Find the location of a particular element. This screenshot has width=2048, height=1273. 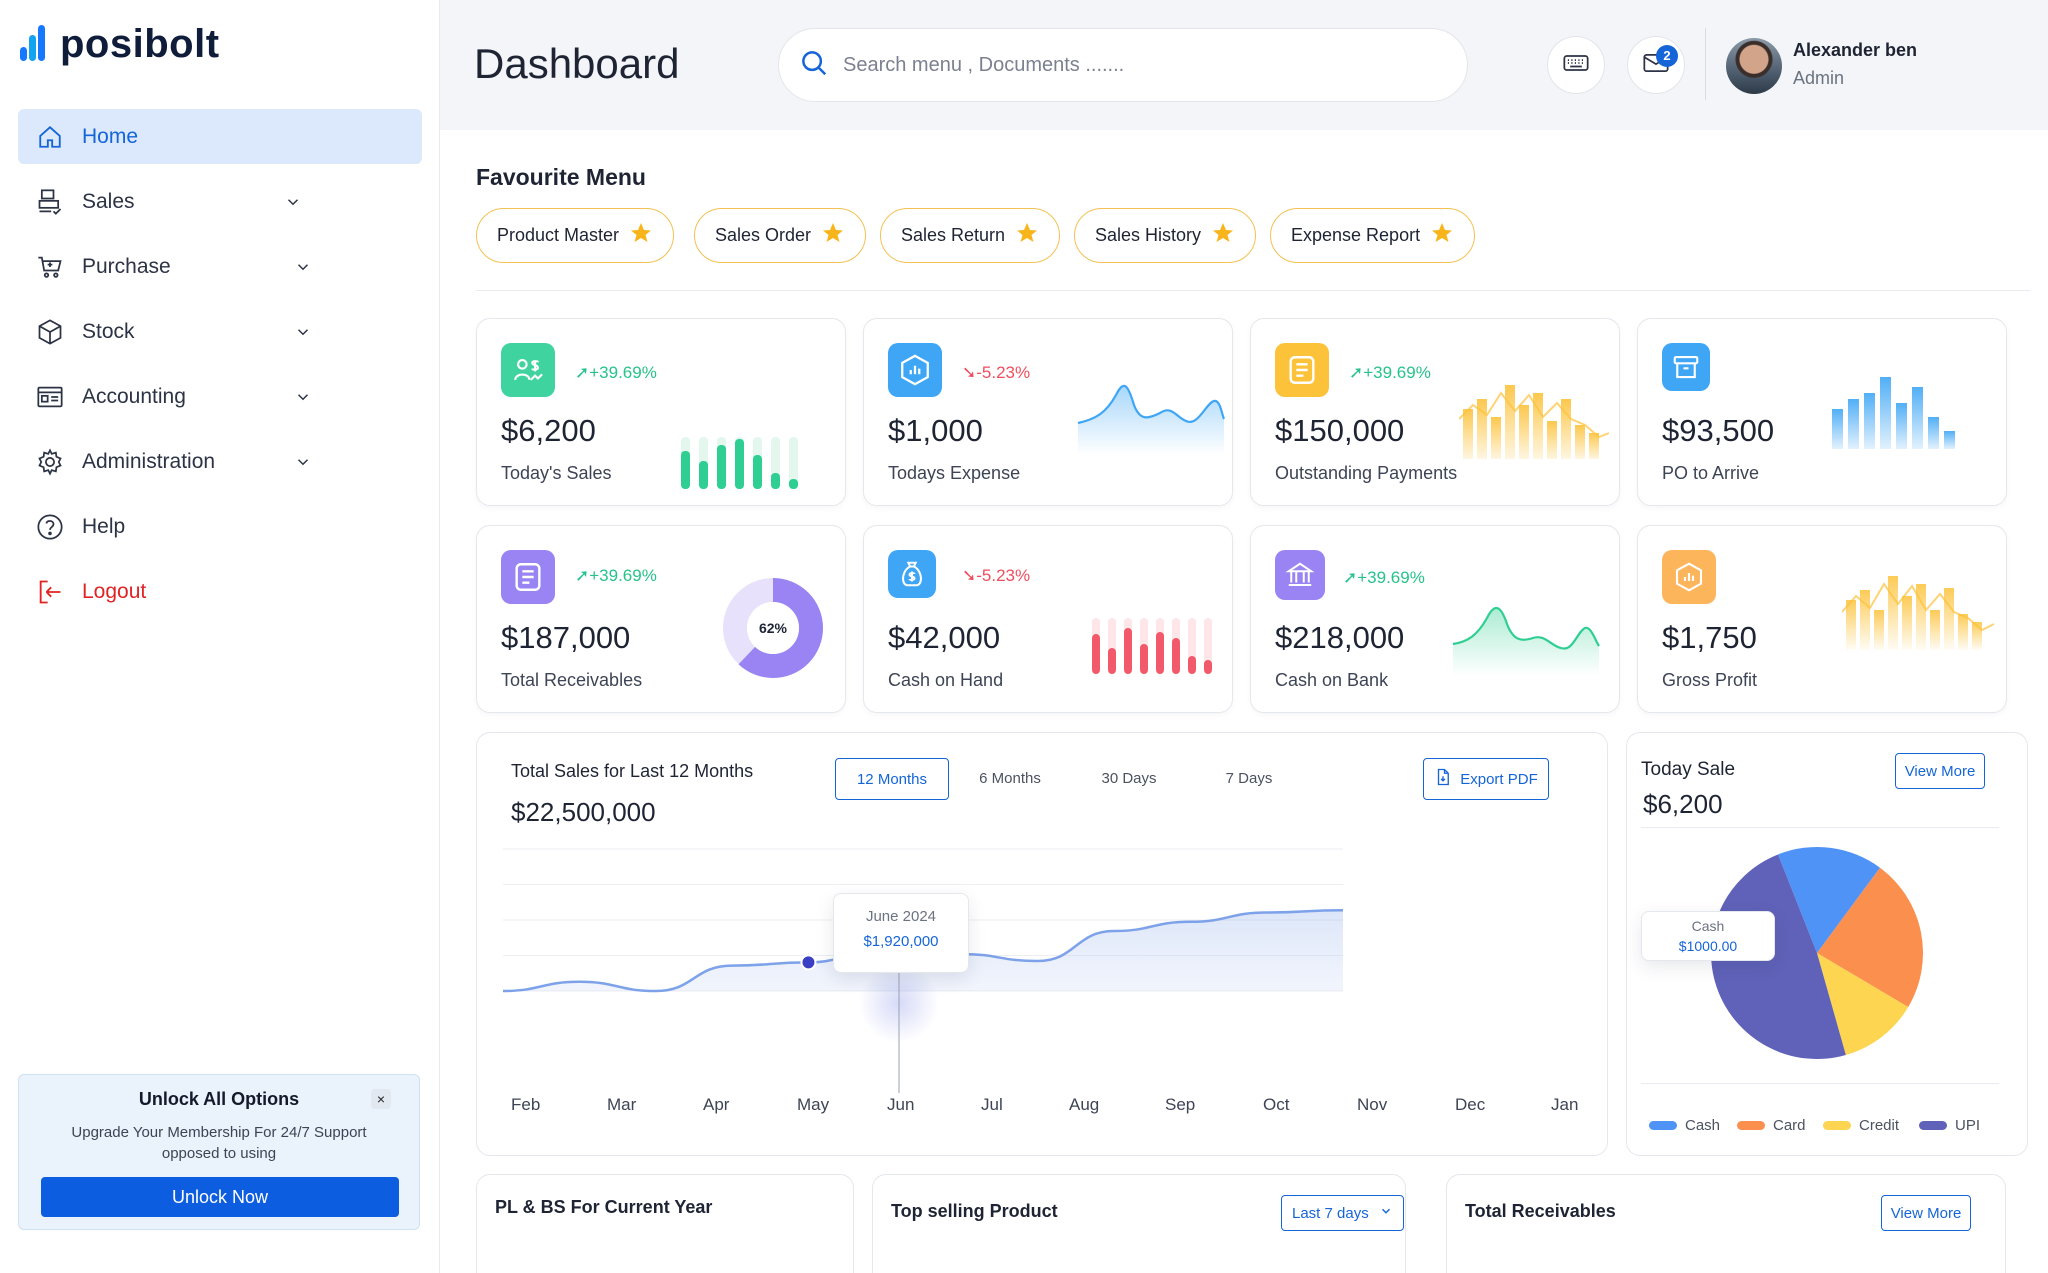

favourite-label: Sales History is located at coordinates (1148, 235).